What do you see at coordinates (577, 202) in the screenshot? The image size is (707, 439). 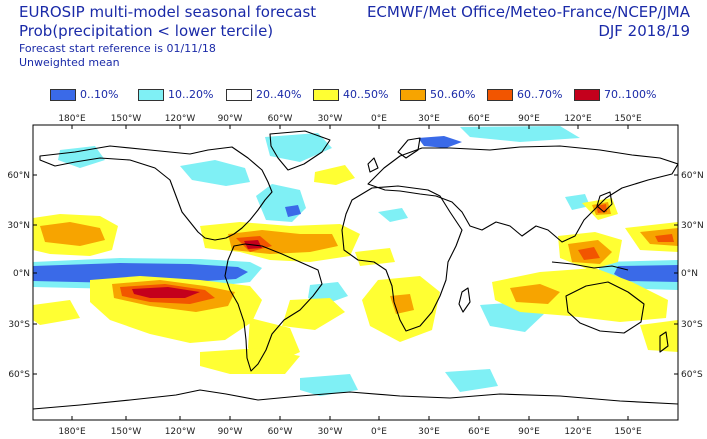 I see `east-asia-light-blue` at bounding box center [577, 202].